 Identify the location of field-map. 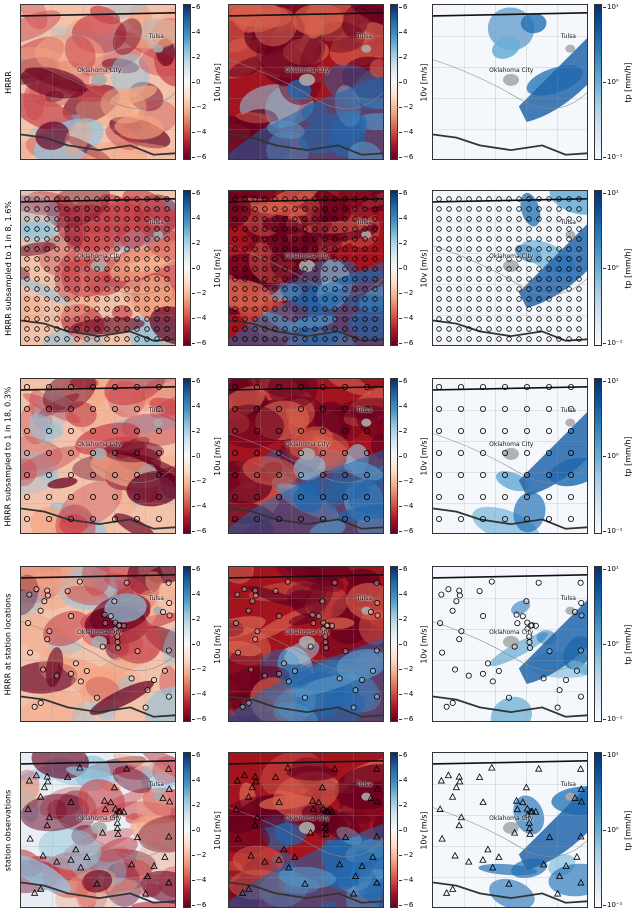
(98, 456).